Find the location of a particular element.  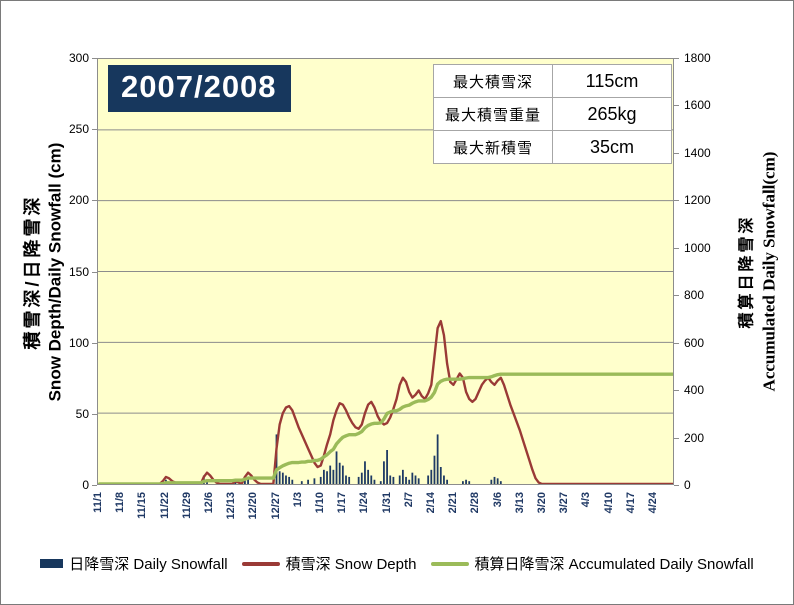

y-left-tick-label: 200 is located at coordinates (78, 200).